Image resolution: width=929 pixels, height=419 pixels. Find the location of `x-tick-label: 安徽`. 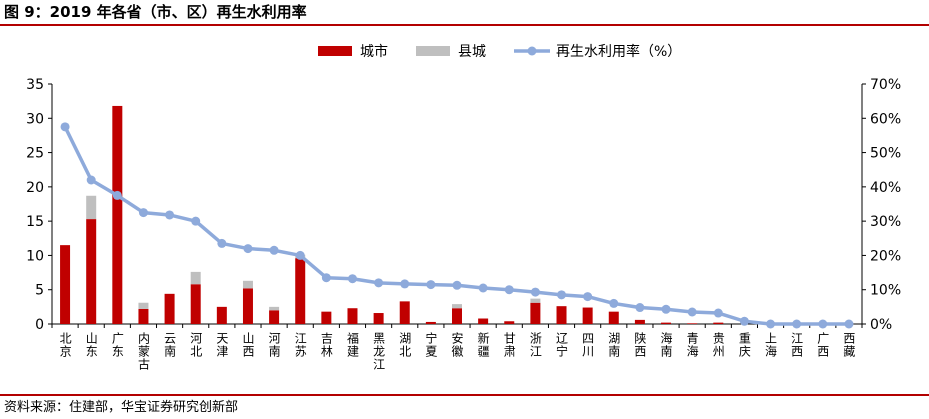

x-tick-label: 安徽 is located at coordinates (457, 344).